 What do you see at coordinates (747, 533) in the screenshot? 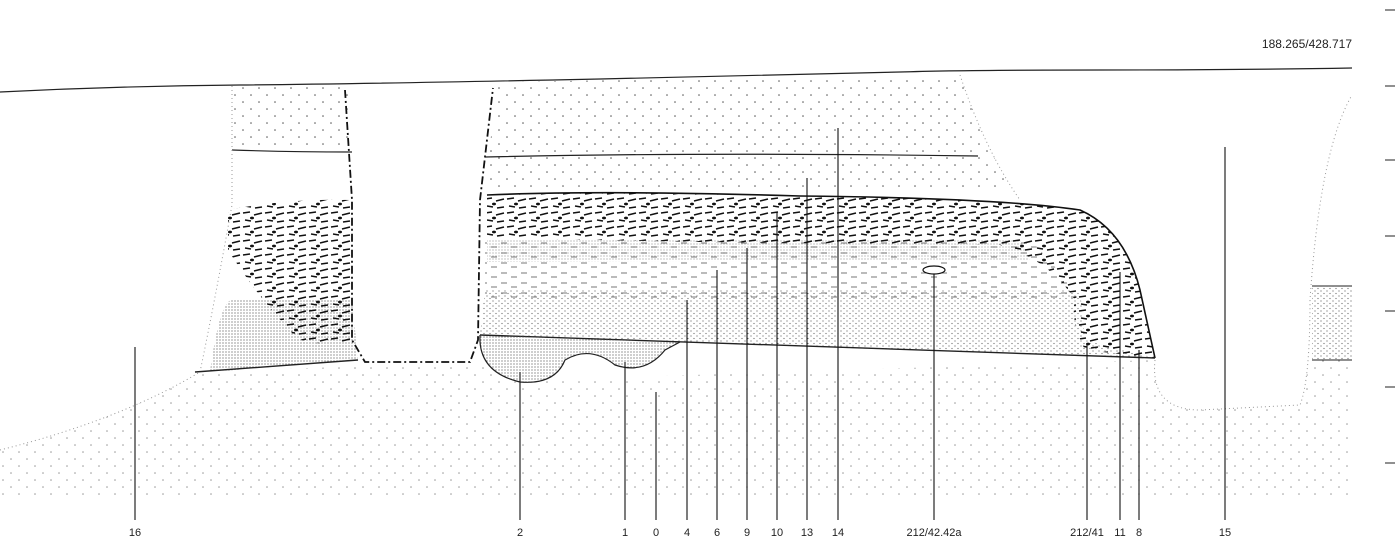
I see `sample-label: 9` at bounding box center [747, 533].